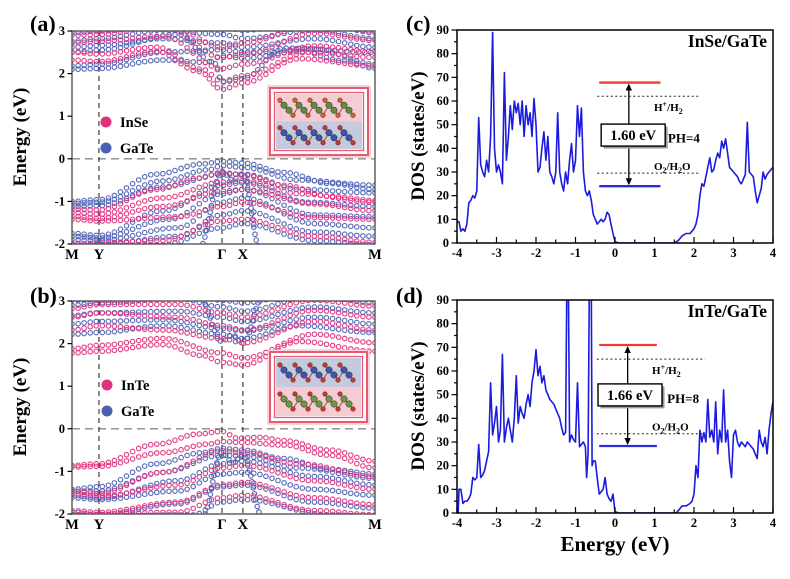  What do you see at coordinates (443, 77) in the screenshot?
I see `y-tick-label: 70` at bounding box center [443, 77].